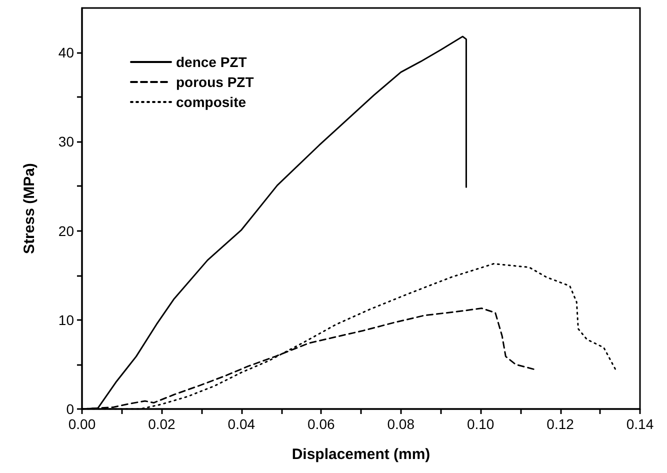 The width and height of the screenshot is (667, 473). What do you see at coordinates (162, 424) in the screenshot?
I see `x-tick-label: 0.02` at bounding box center [162, 424].